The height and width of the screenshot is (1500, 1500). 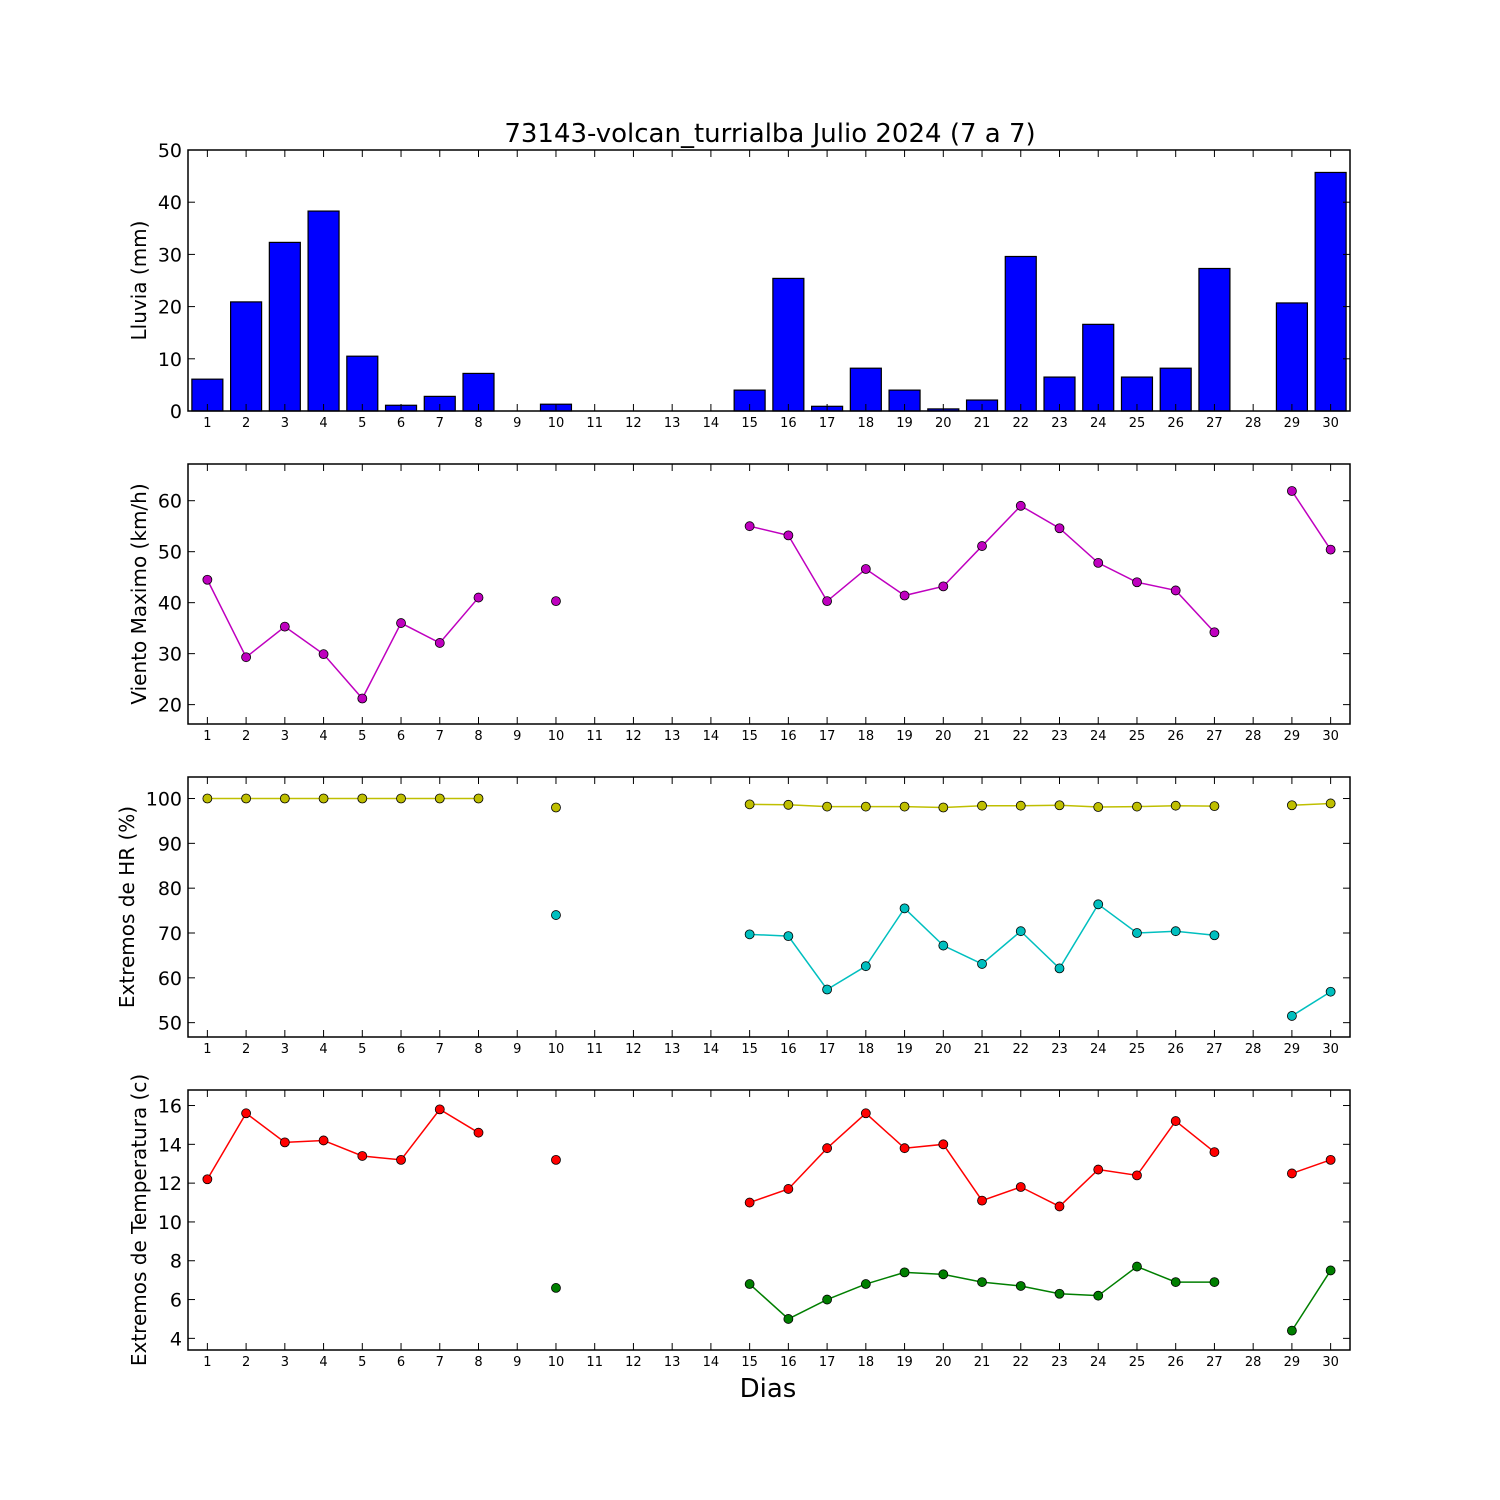 What do you see at coordinates (170, 360) in the screenshot?
I see `y-tick-label: 10` at bounding box center [170, 360].